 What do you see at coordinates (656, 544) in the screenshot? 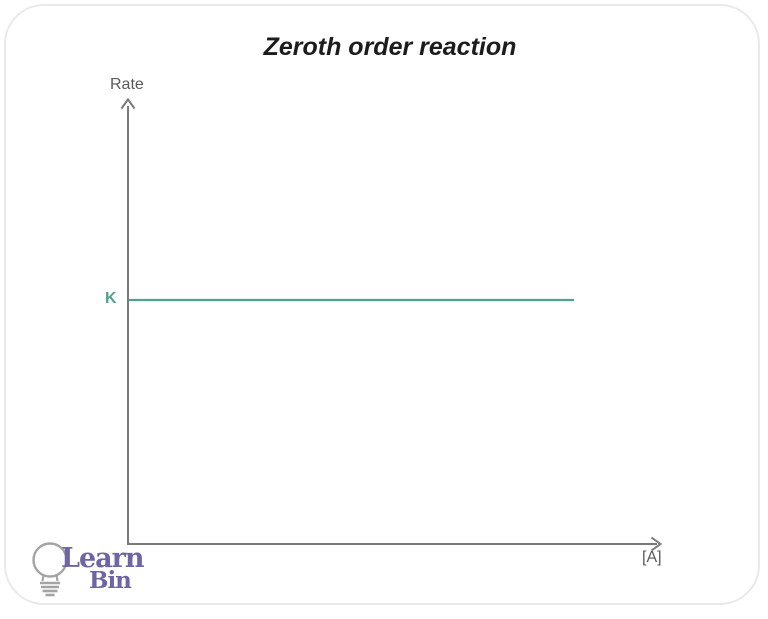
I see `x-axis-arrow-icon` at bounding box center [656, 544].